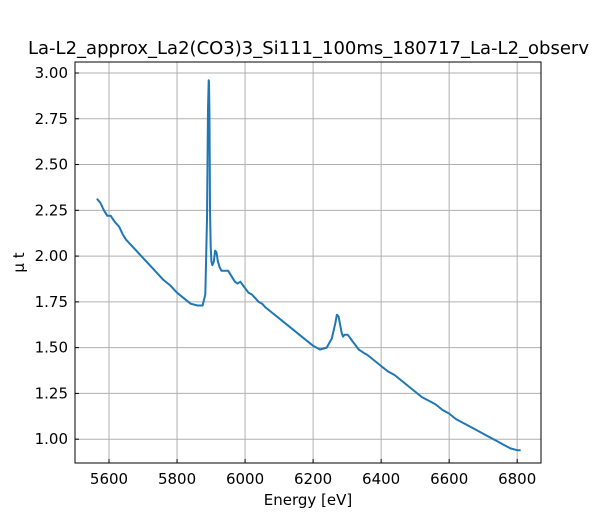 This screenshot has width=600, height=520. Describe the element at coordinates (51, 119) in the screenshot. I see `y-tick-label: 2.75` at that location.